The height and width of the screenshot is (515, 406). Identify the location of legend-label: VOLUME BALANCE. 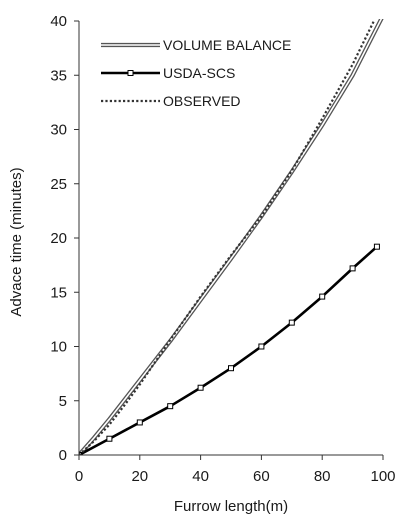
(227, 45).